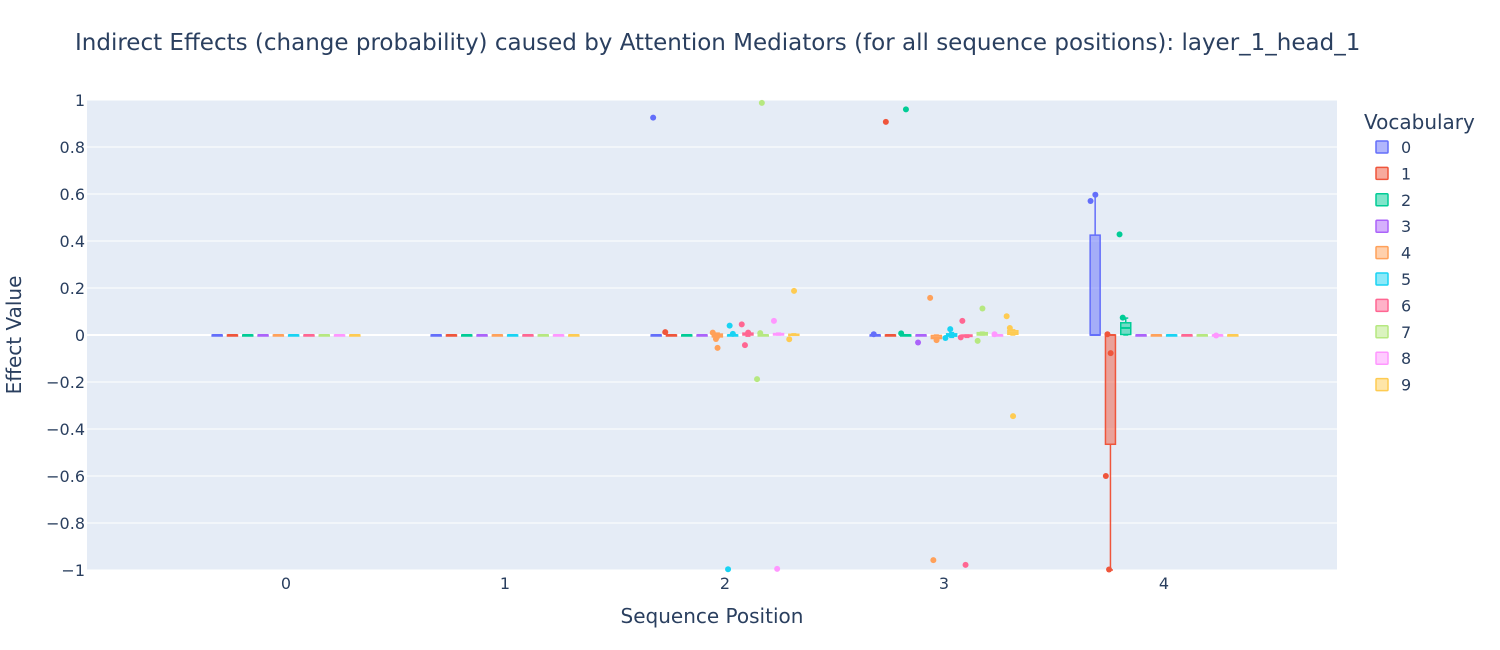  I want to click on y-tick-label: 0.4, so click(72, 241).